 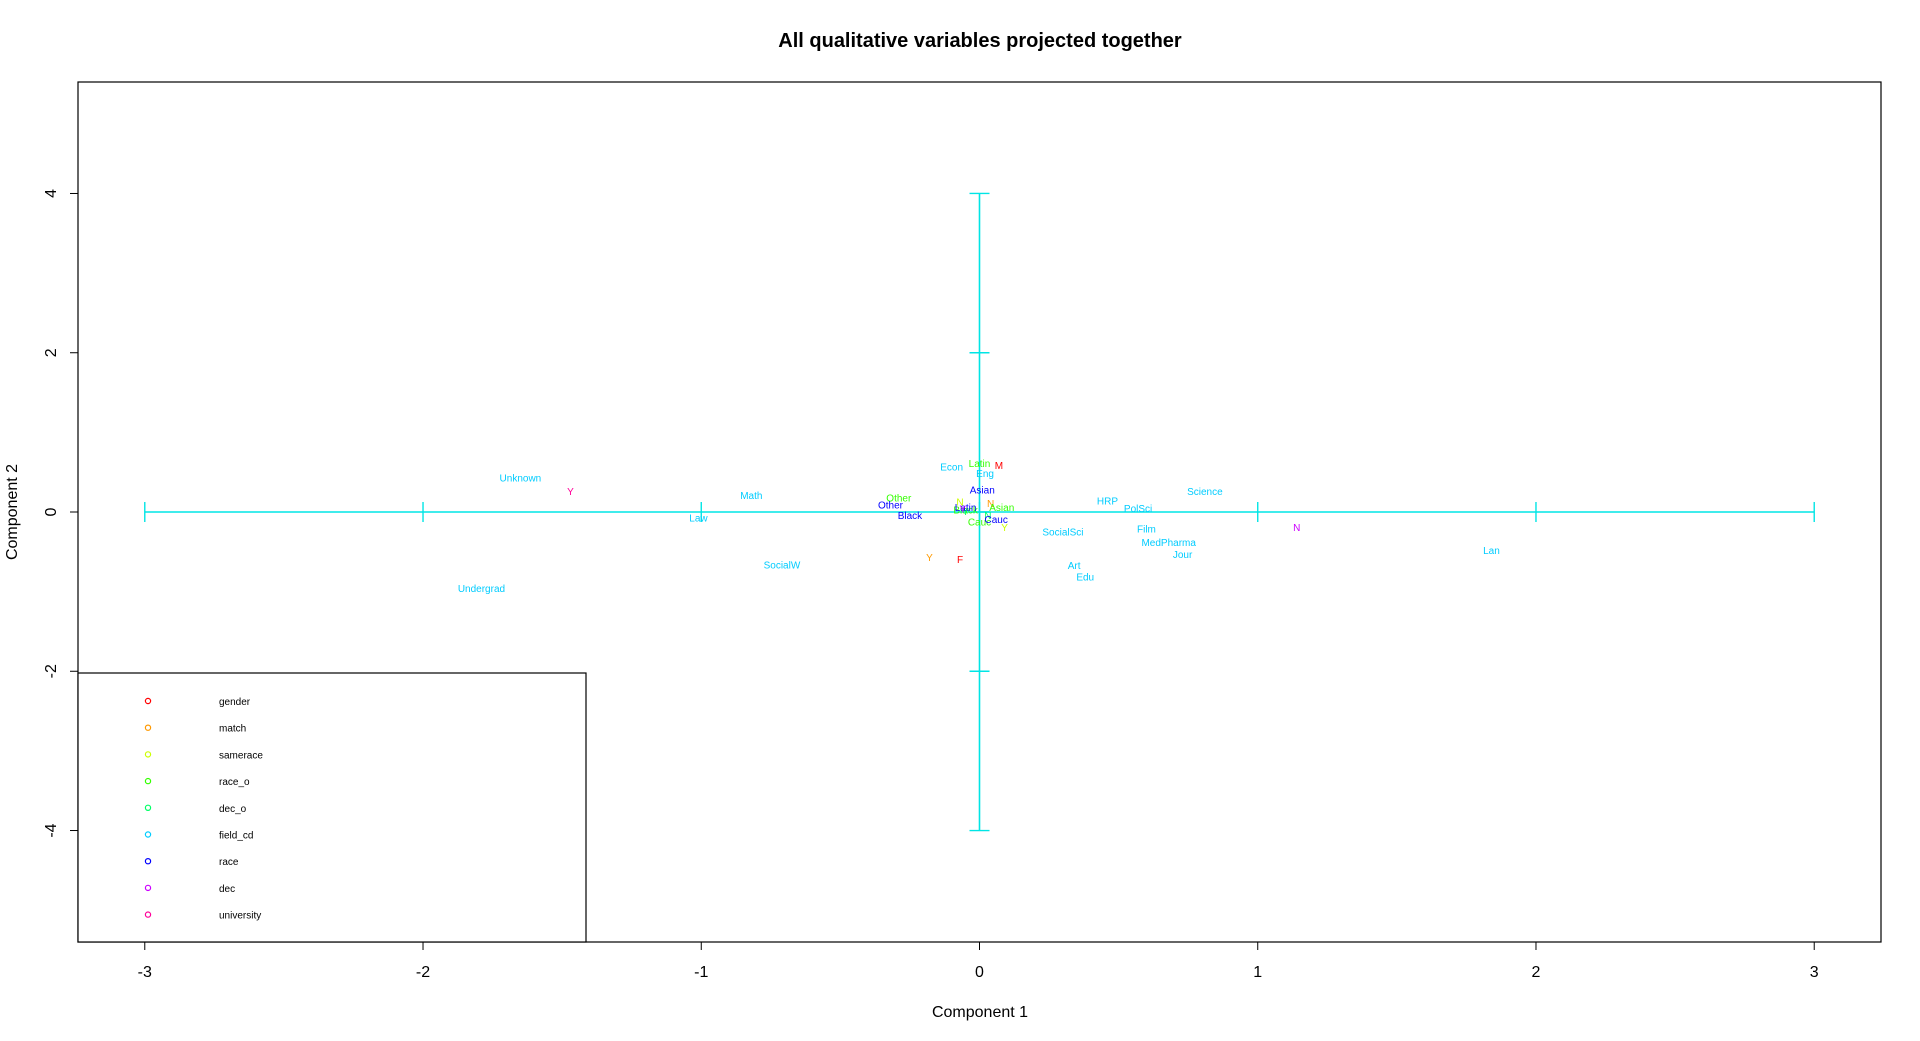 What do you see at coordinates (1205, 492) in the screenshot?
I see `point-label-field_cd: Science` at bounding box center [1205, 492].